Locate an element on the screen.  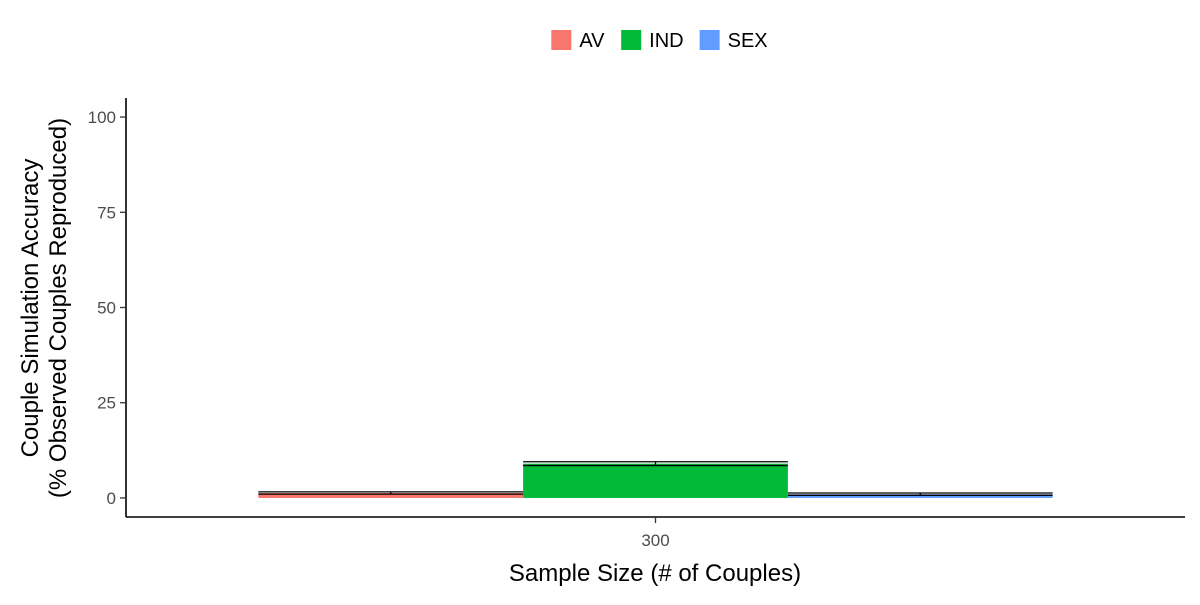
x-tick-label: 300 is located at coordinates (655, 540).